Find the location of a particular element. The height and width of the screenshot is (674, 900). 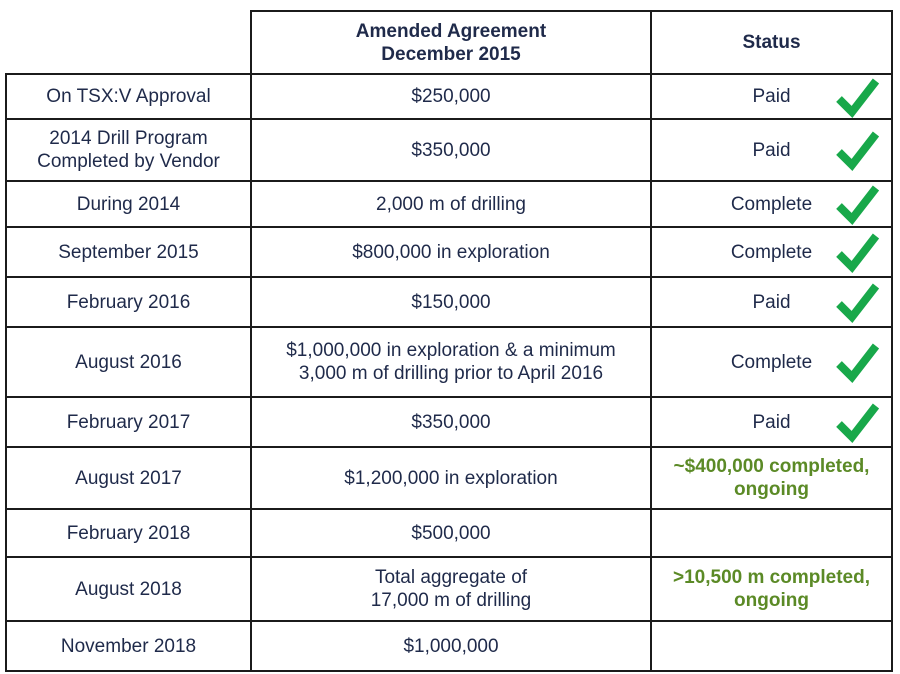

table-row: November 2018 $1,000,000 is located at coordinates (449, 646).